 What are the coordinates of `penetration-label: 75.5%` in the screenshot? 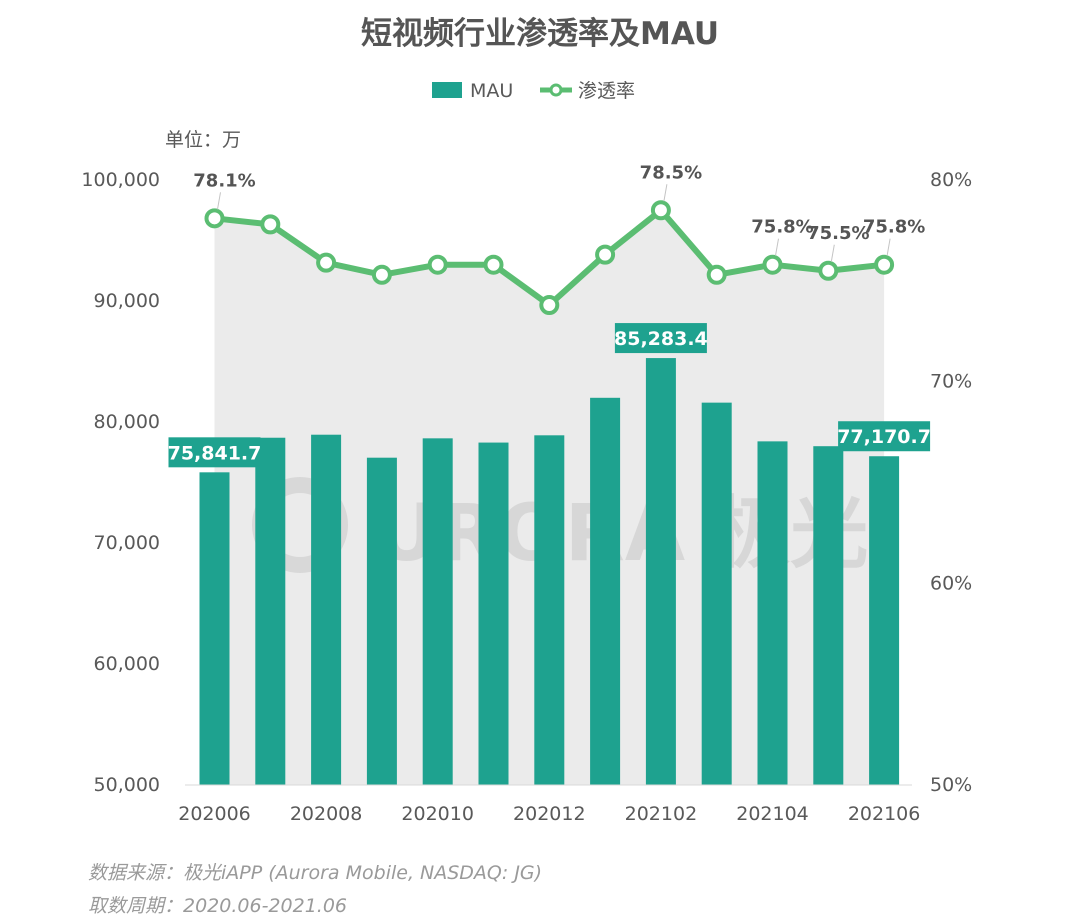 It's located at (838, 233).